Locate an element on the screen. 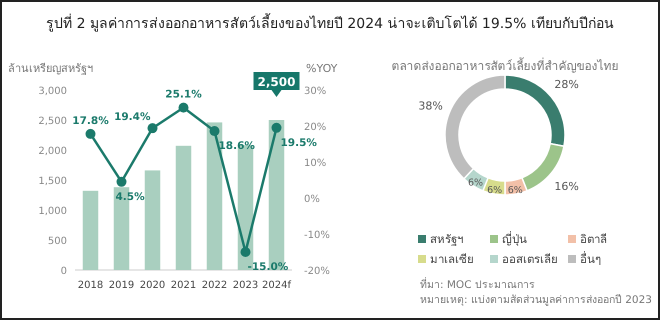 This screenshot has width=660, height=320. x-tick-label: 2021 is located at coordinates (183, 285).